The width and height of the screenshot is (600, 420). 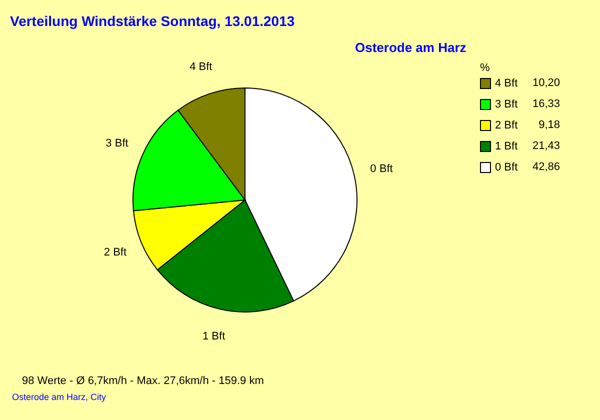 I want to click on legend-label: 0 Bft, so click(x=506, y=168).